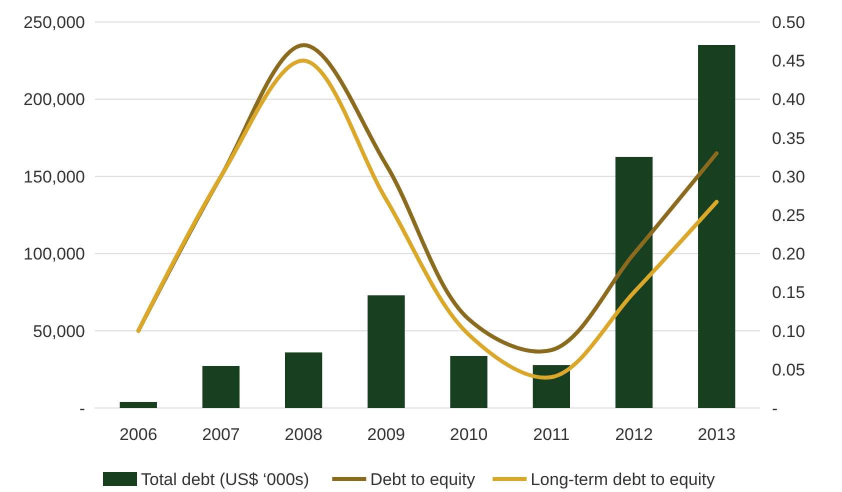 This screenshot has width=842, height=492. I want to click on y-tick-label: 200,000, so click(54, 100).